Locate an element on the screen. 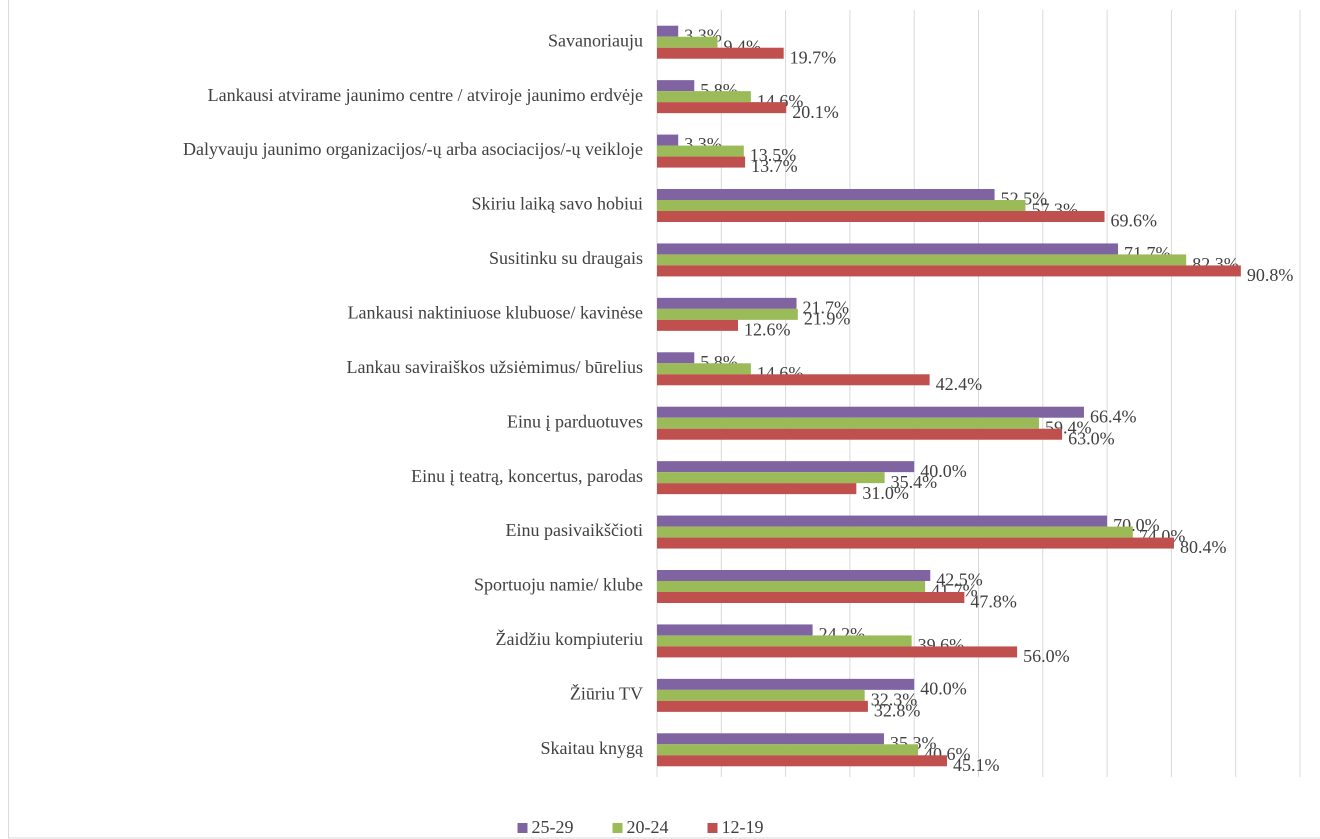  legend-label: 20-24 is located at coordinates (648, 827).